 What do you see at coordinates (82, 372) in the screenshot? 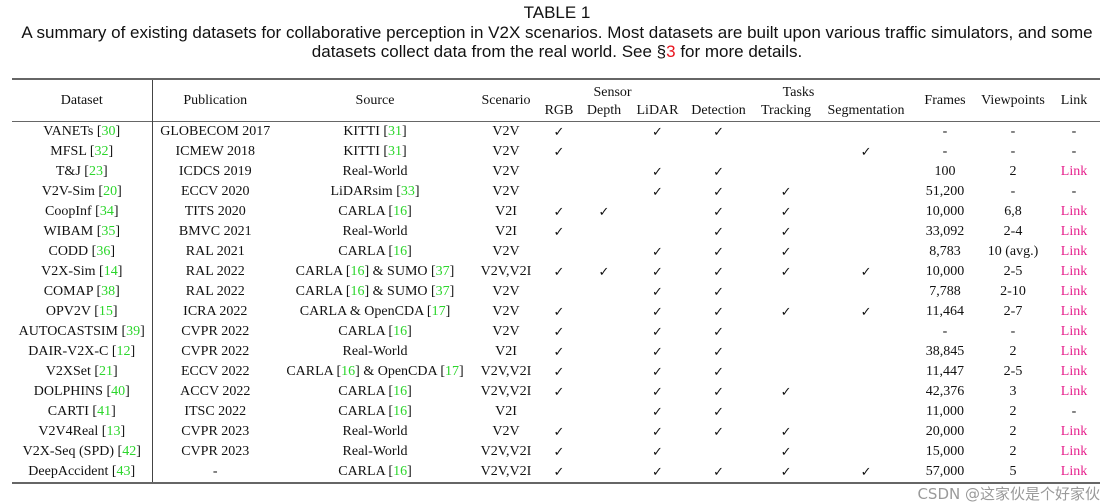
I see `dataset-cell: V2XSet [21]` at bounding box center [82, 372].